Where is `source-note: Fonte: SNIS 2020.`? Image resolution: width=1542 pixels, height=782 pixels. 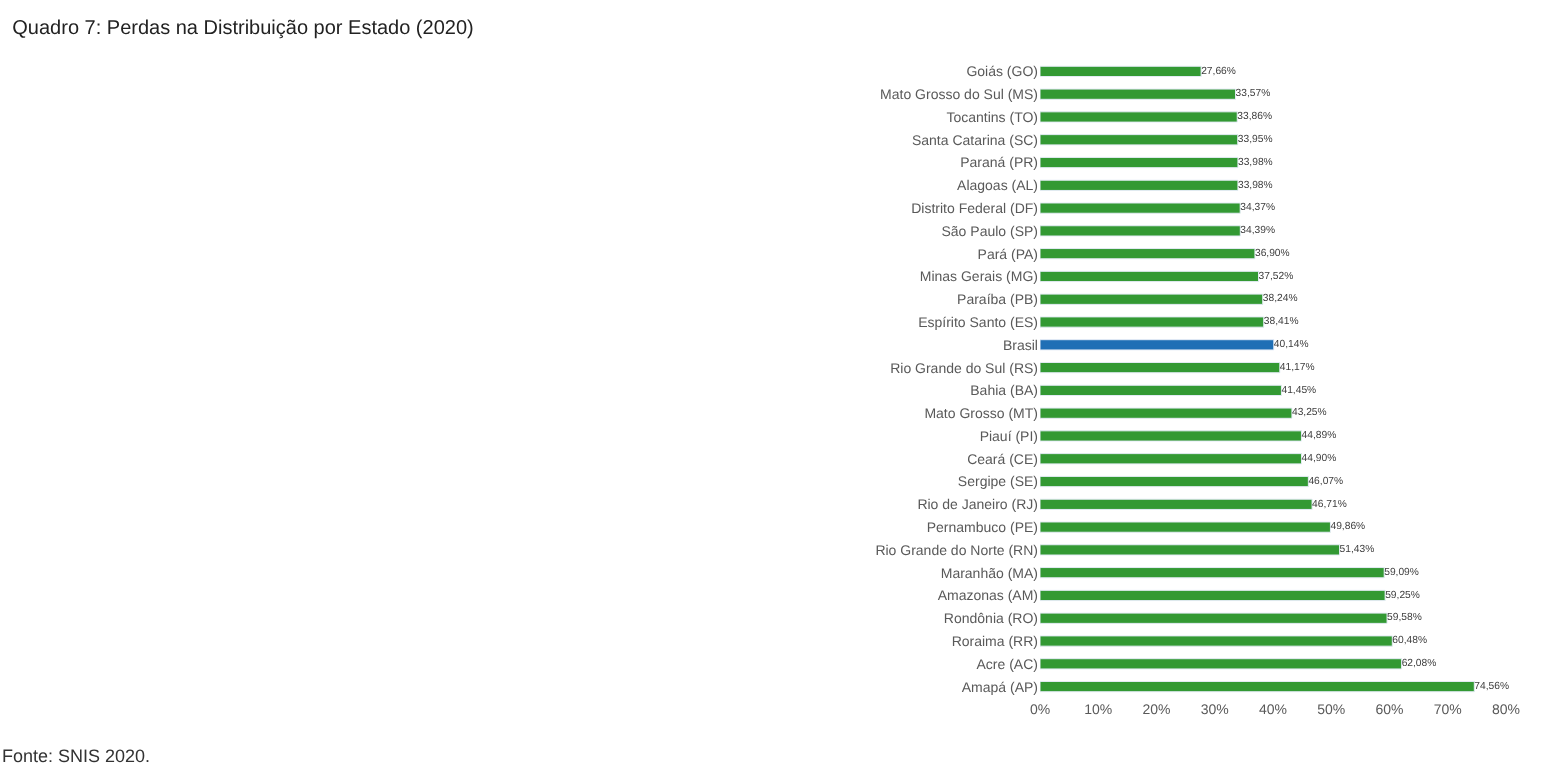 source-note: Fonte: SNIS 2020. is located at coordinates (76, 756).